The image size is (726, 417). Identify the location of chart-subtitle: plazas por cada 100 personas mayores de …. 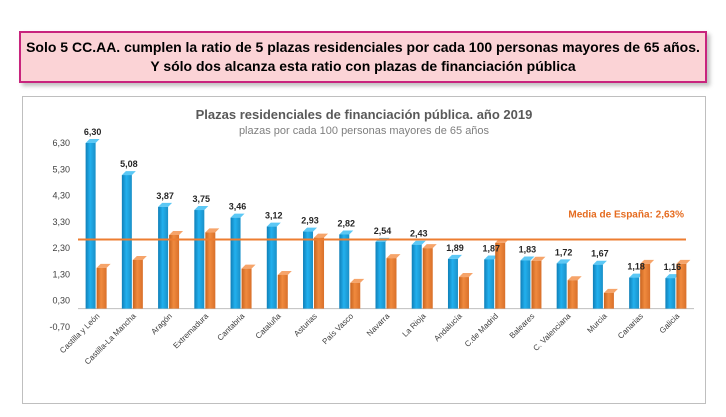
(364, 131).